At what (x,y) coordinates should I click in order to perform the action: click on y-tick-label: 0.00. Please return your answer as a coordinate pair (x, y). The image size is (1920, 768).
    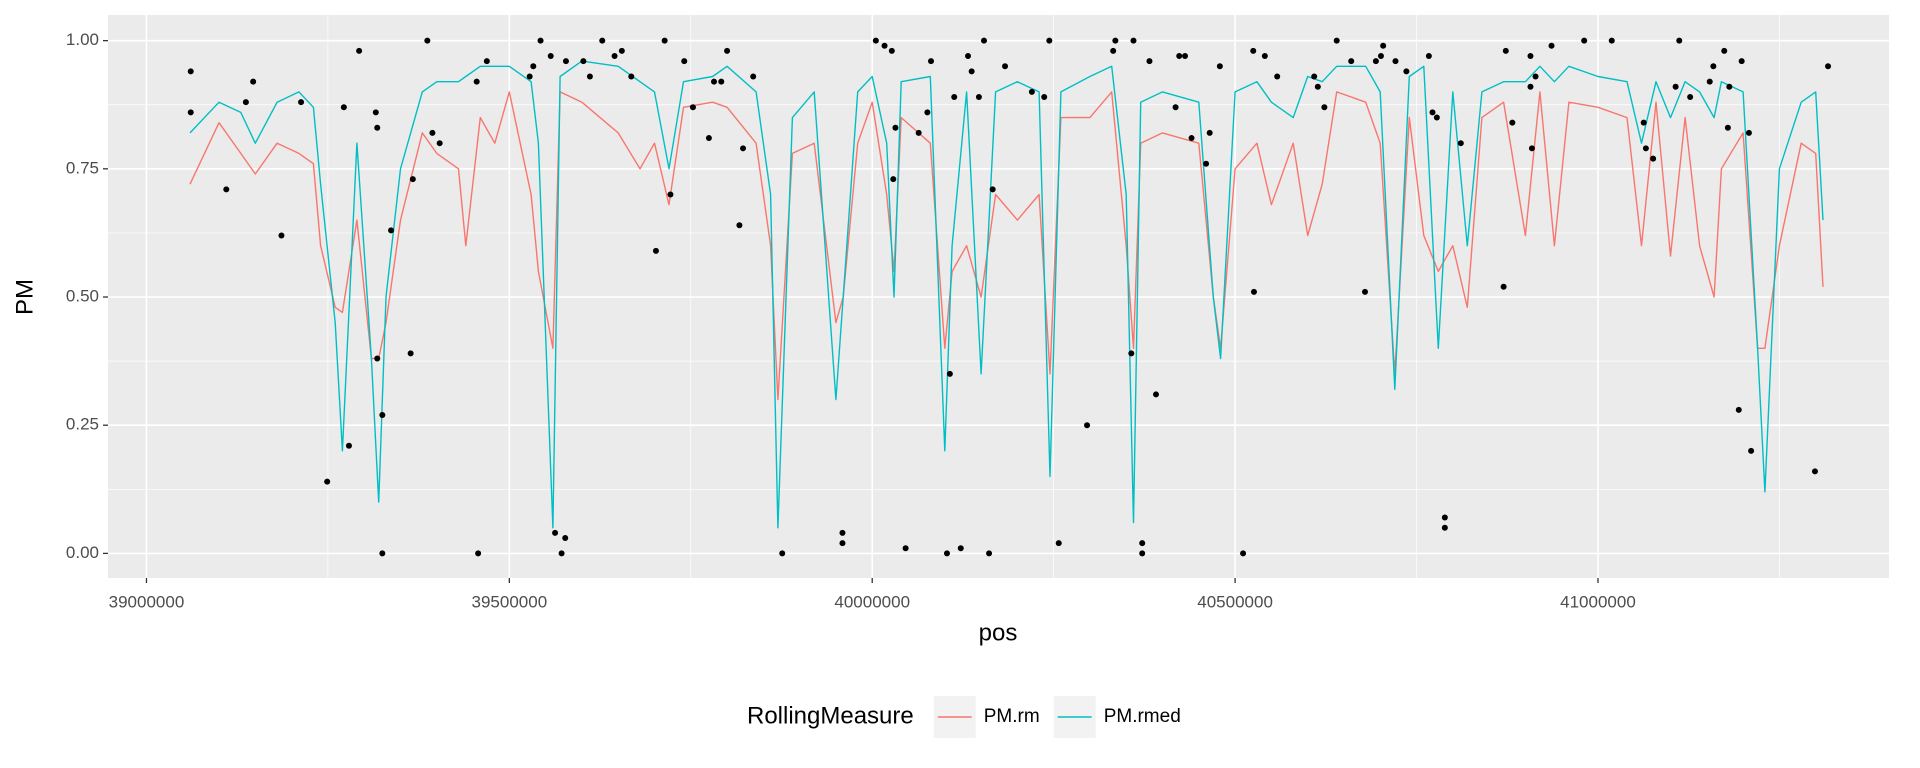
    Looking at the image, I should click on (82, 552).